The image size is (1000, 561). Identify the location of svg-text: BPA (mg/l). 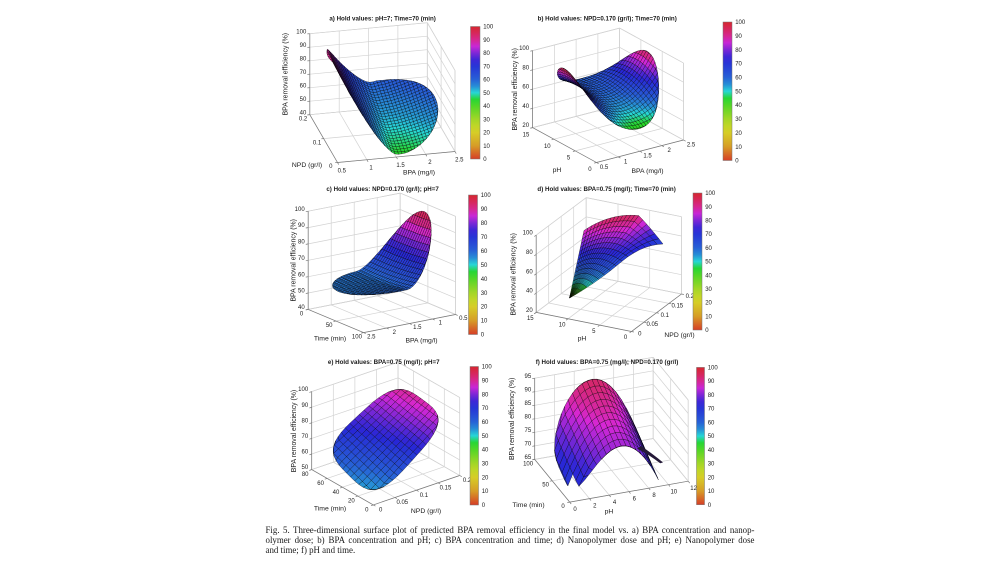
(422, 341).